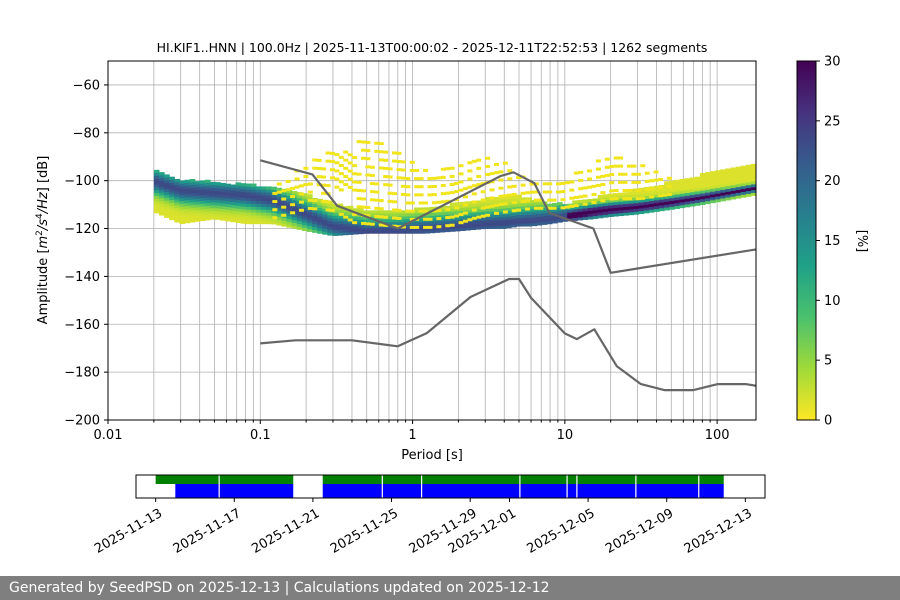  Describe the element at coordinates (82, 373) in the screenshot. I see `y-tick-label: −180` at that location.